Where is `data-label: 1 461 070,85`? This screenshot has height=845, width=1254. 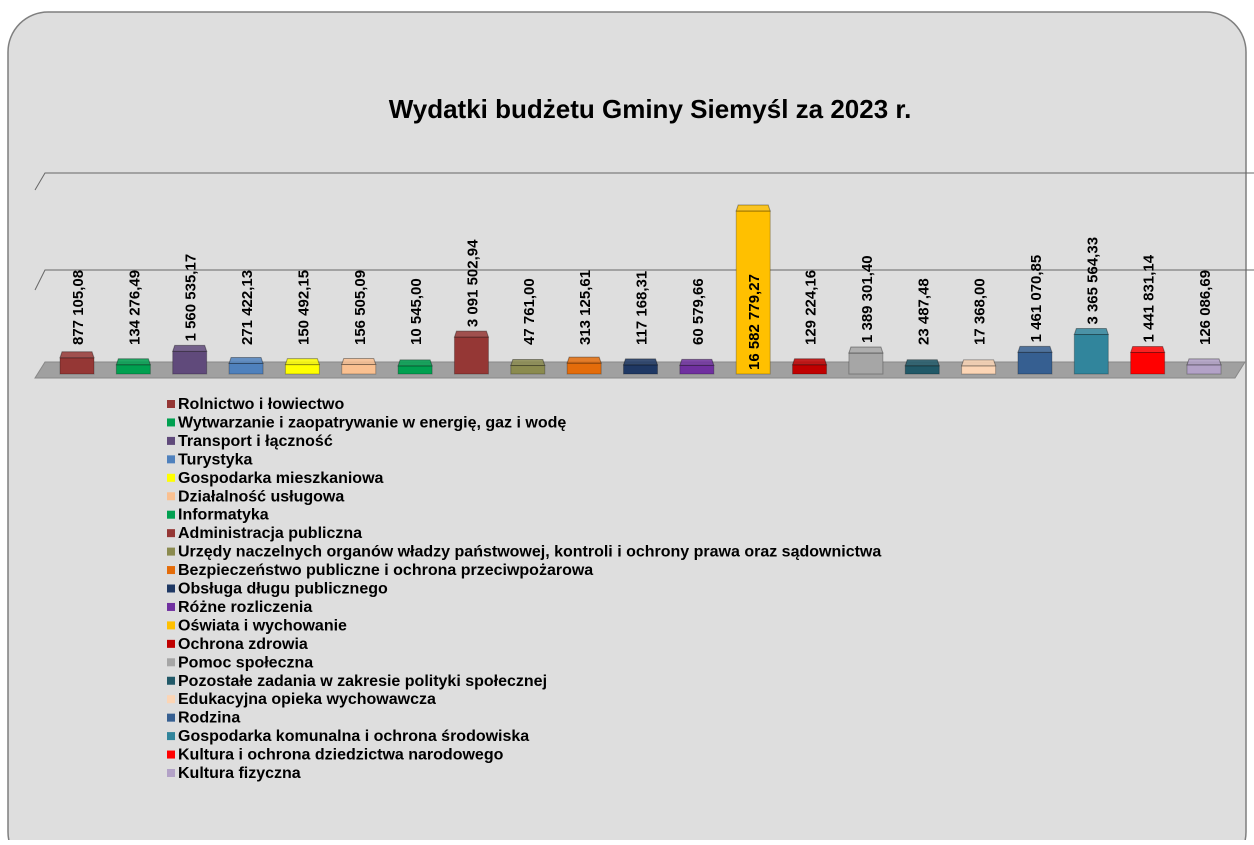 data-label: 1 461 070,85 is located at coordinates (1036, 299).